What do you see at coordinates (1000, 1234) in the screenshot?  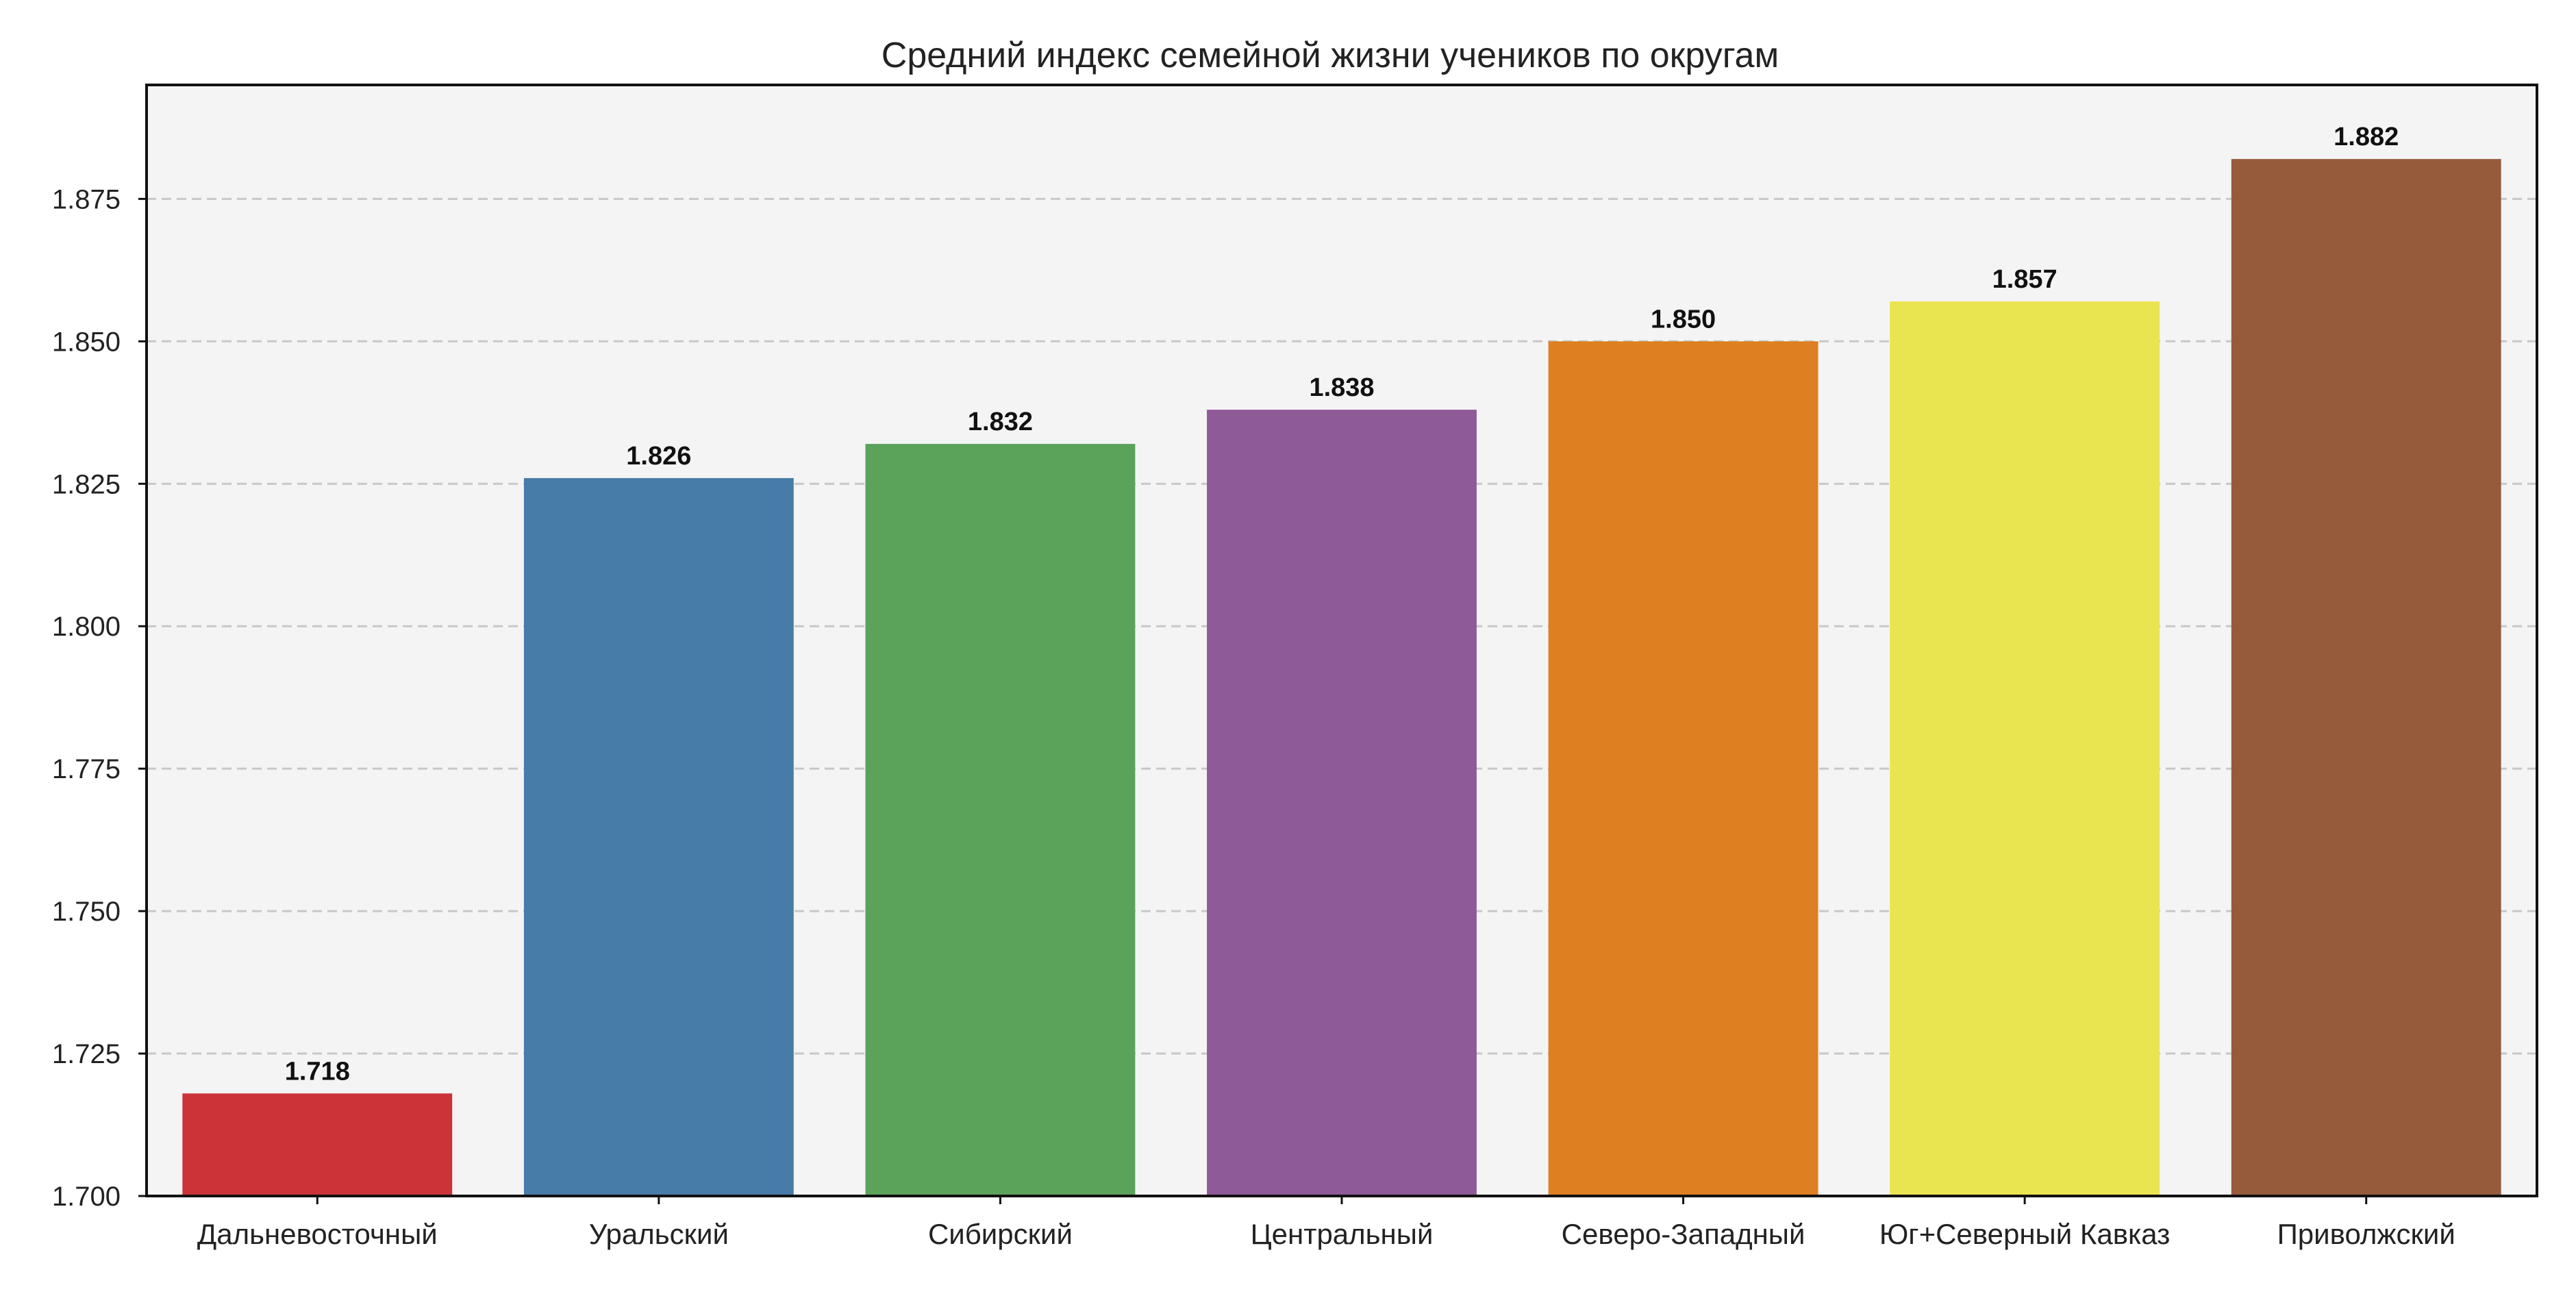 I see `x-tick-label: Сибирский` at bounding box center [1000, 1234].